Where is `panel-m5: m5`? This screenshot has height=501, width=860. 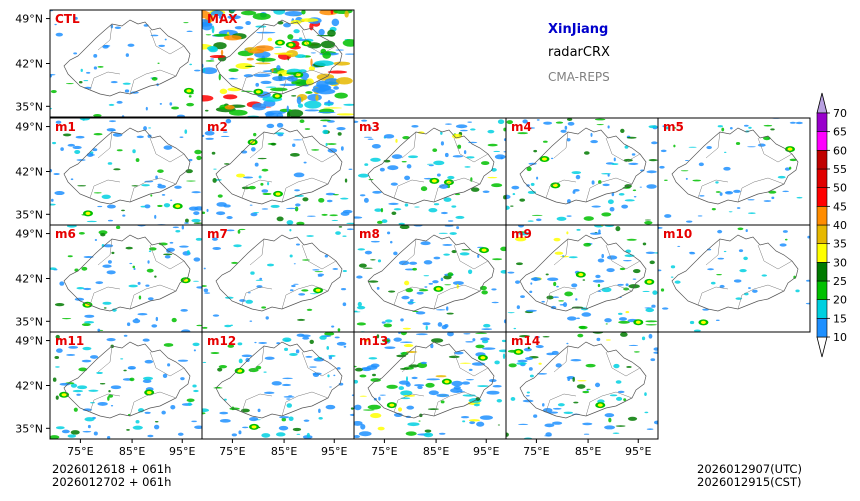 panel-m5: m5 is located at coordinates (734, 171).